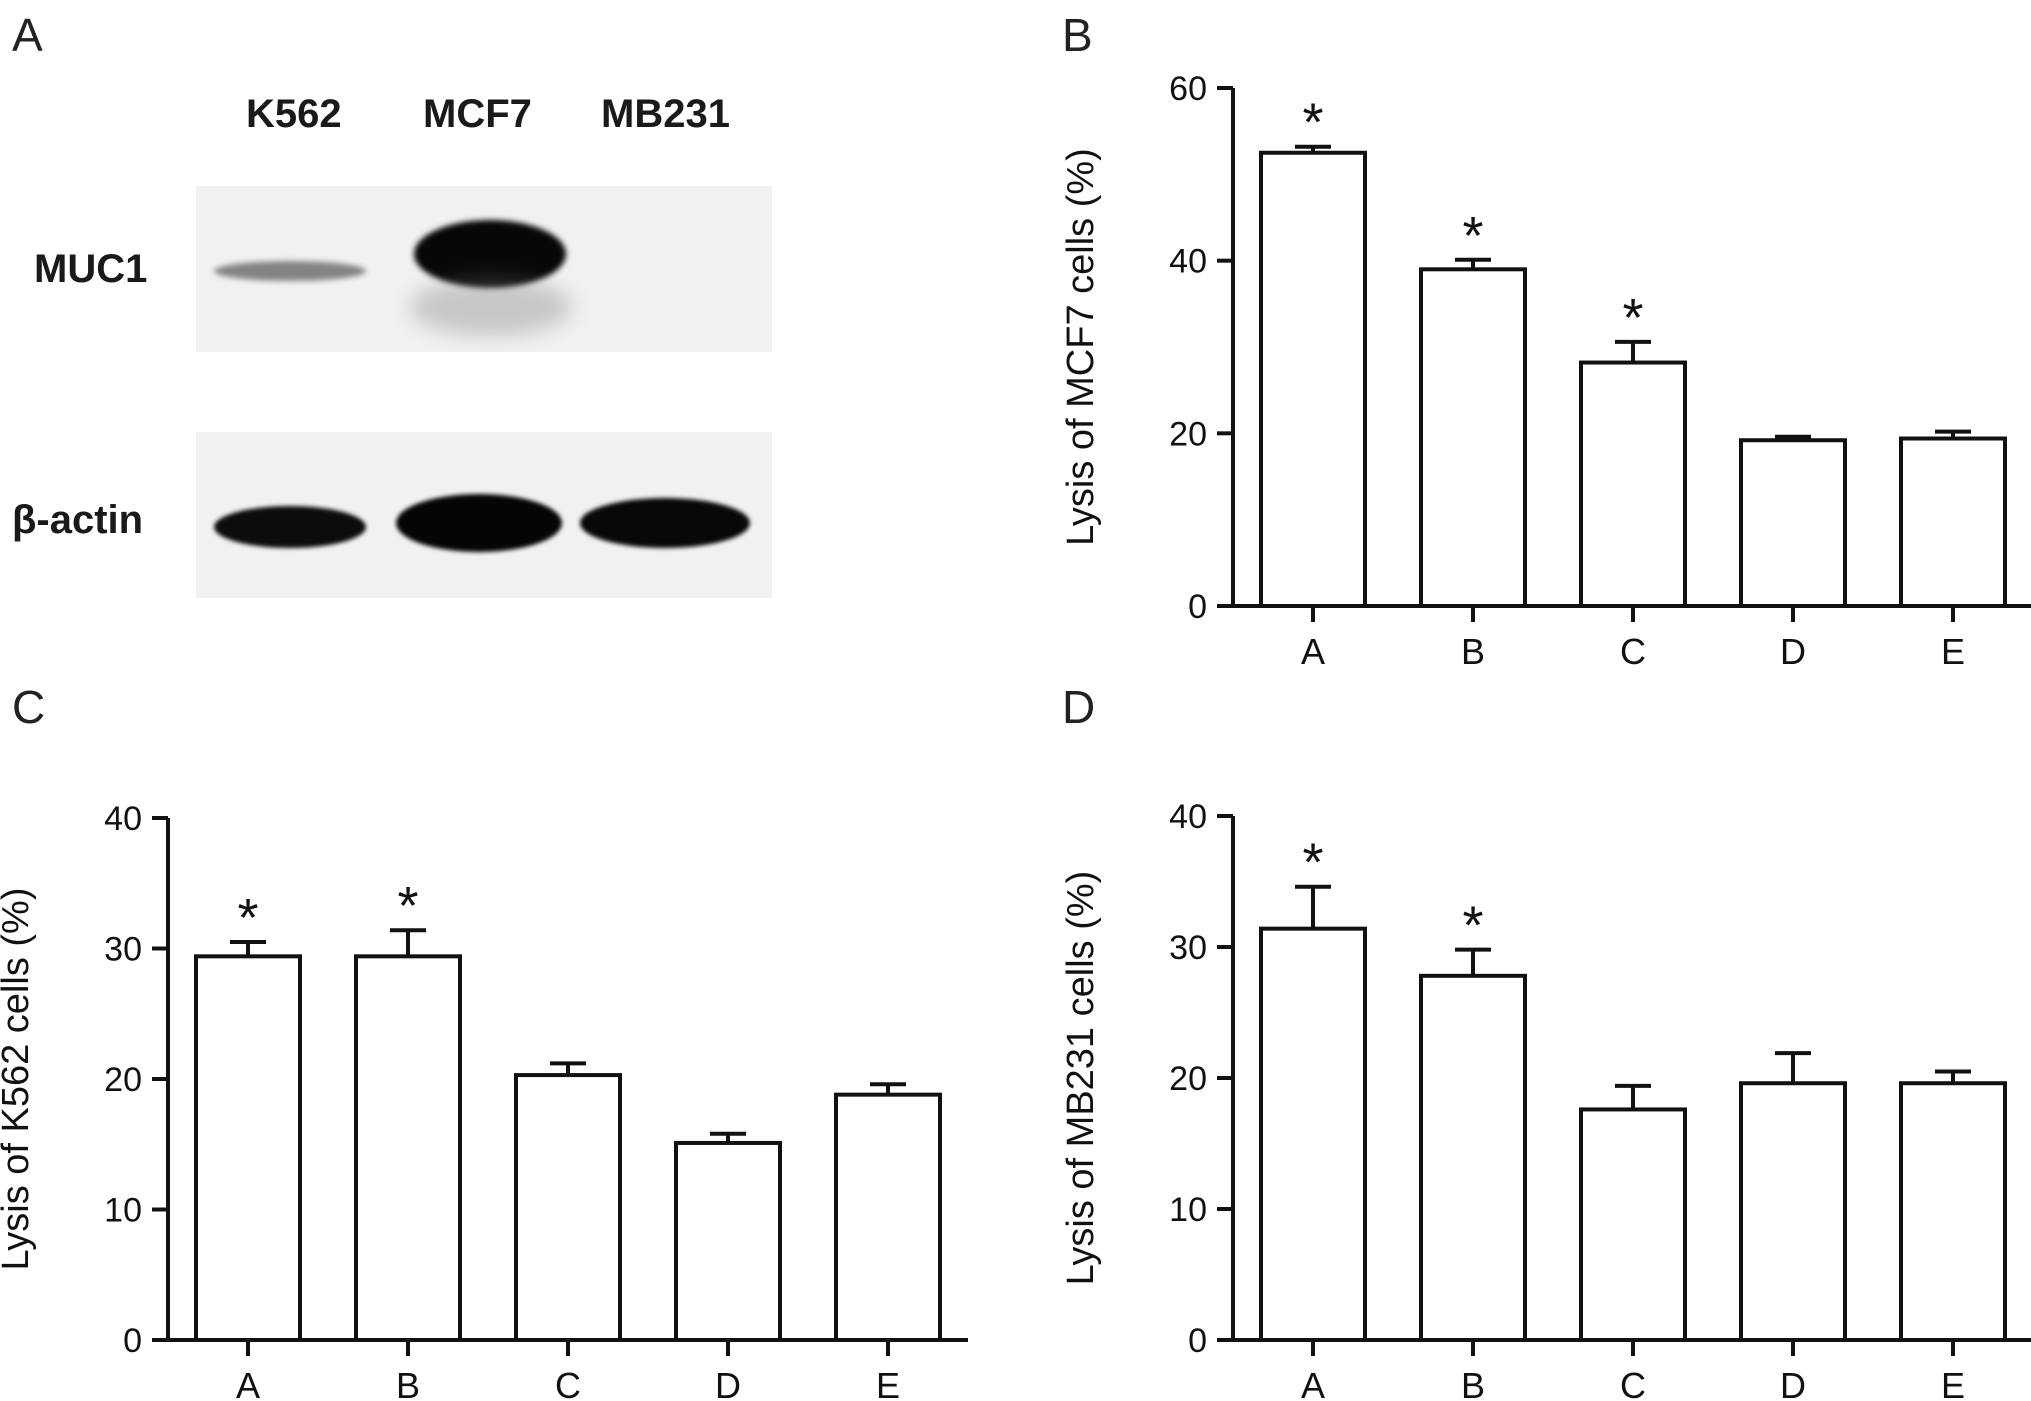 This screenshot has height=1401, width=2031. Describe the element at coordinates (1633, 1224) in the screenshot. I see `bar-d-c` at that location.